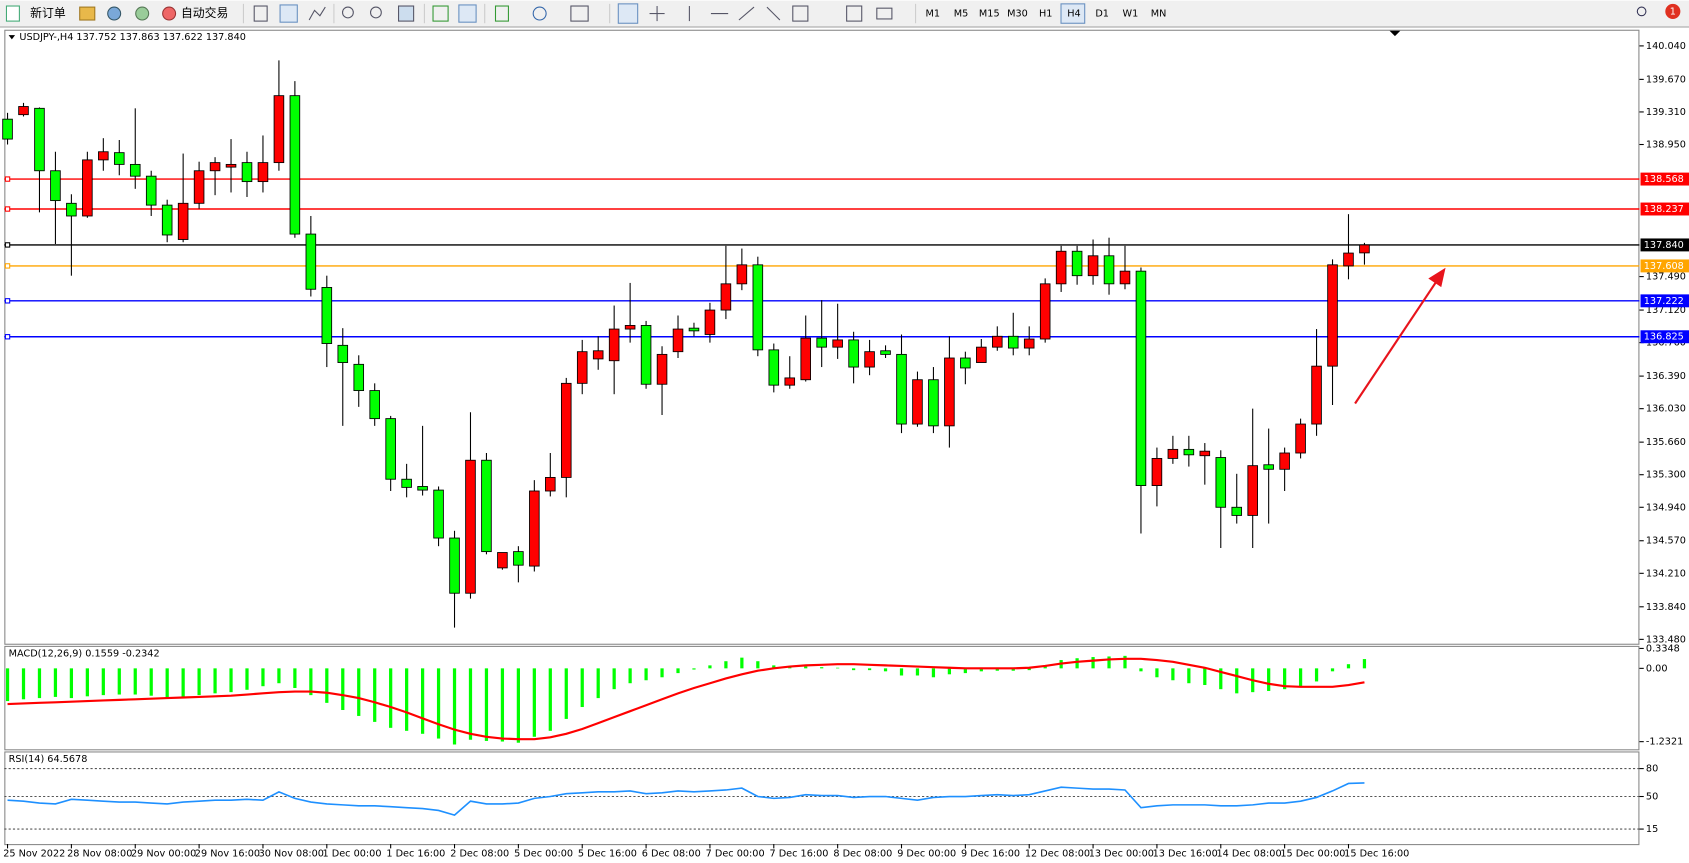 The height and width of the screenshot is (863, 1689). Describe the element at coordinates (48, 13) in the screenshot. I see `new-order-button: 新订单` at that location.